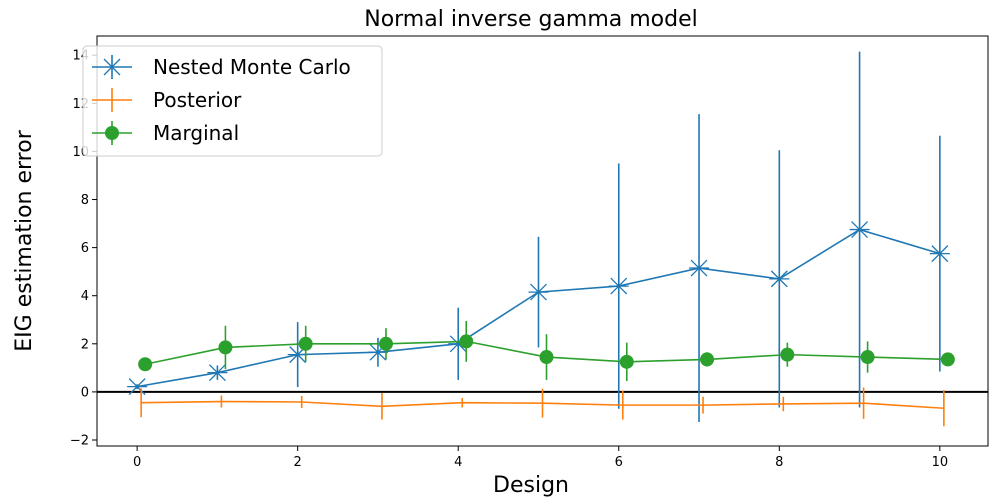 The height and width of the screenshot is (500, 1000). I want to click on legend-entry: Marginal, so click(165, 133).